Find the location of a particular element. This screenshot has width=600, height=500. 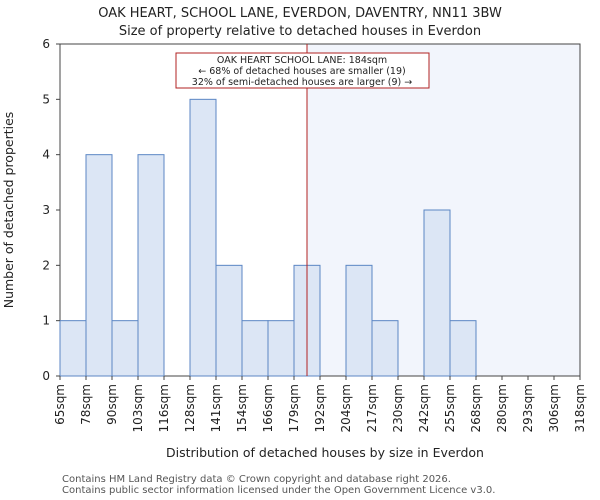

x-tick-label: 65sqm is located at coordinates (60, 404).